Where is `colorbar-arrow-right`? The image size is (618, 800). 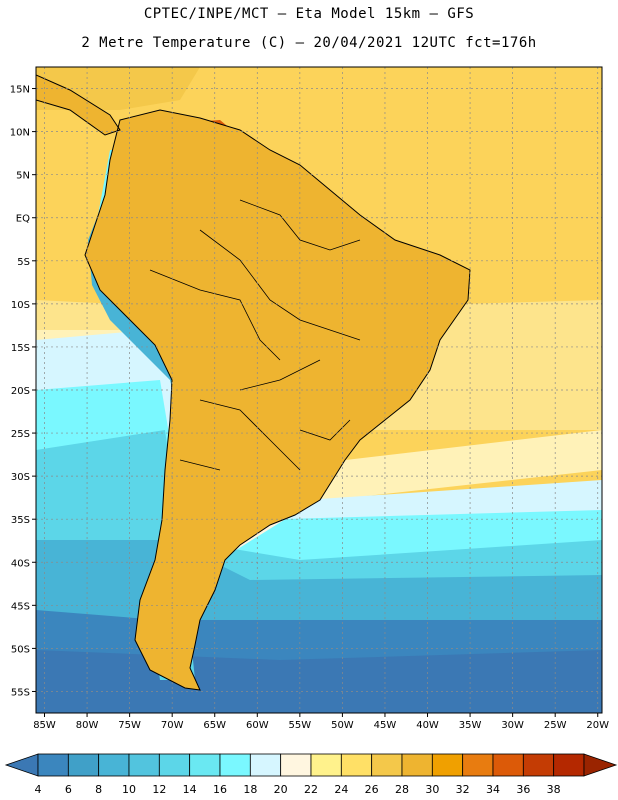 colorbar-arrow-right is located at coordinates (600, 765).